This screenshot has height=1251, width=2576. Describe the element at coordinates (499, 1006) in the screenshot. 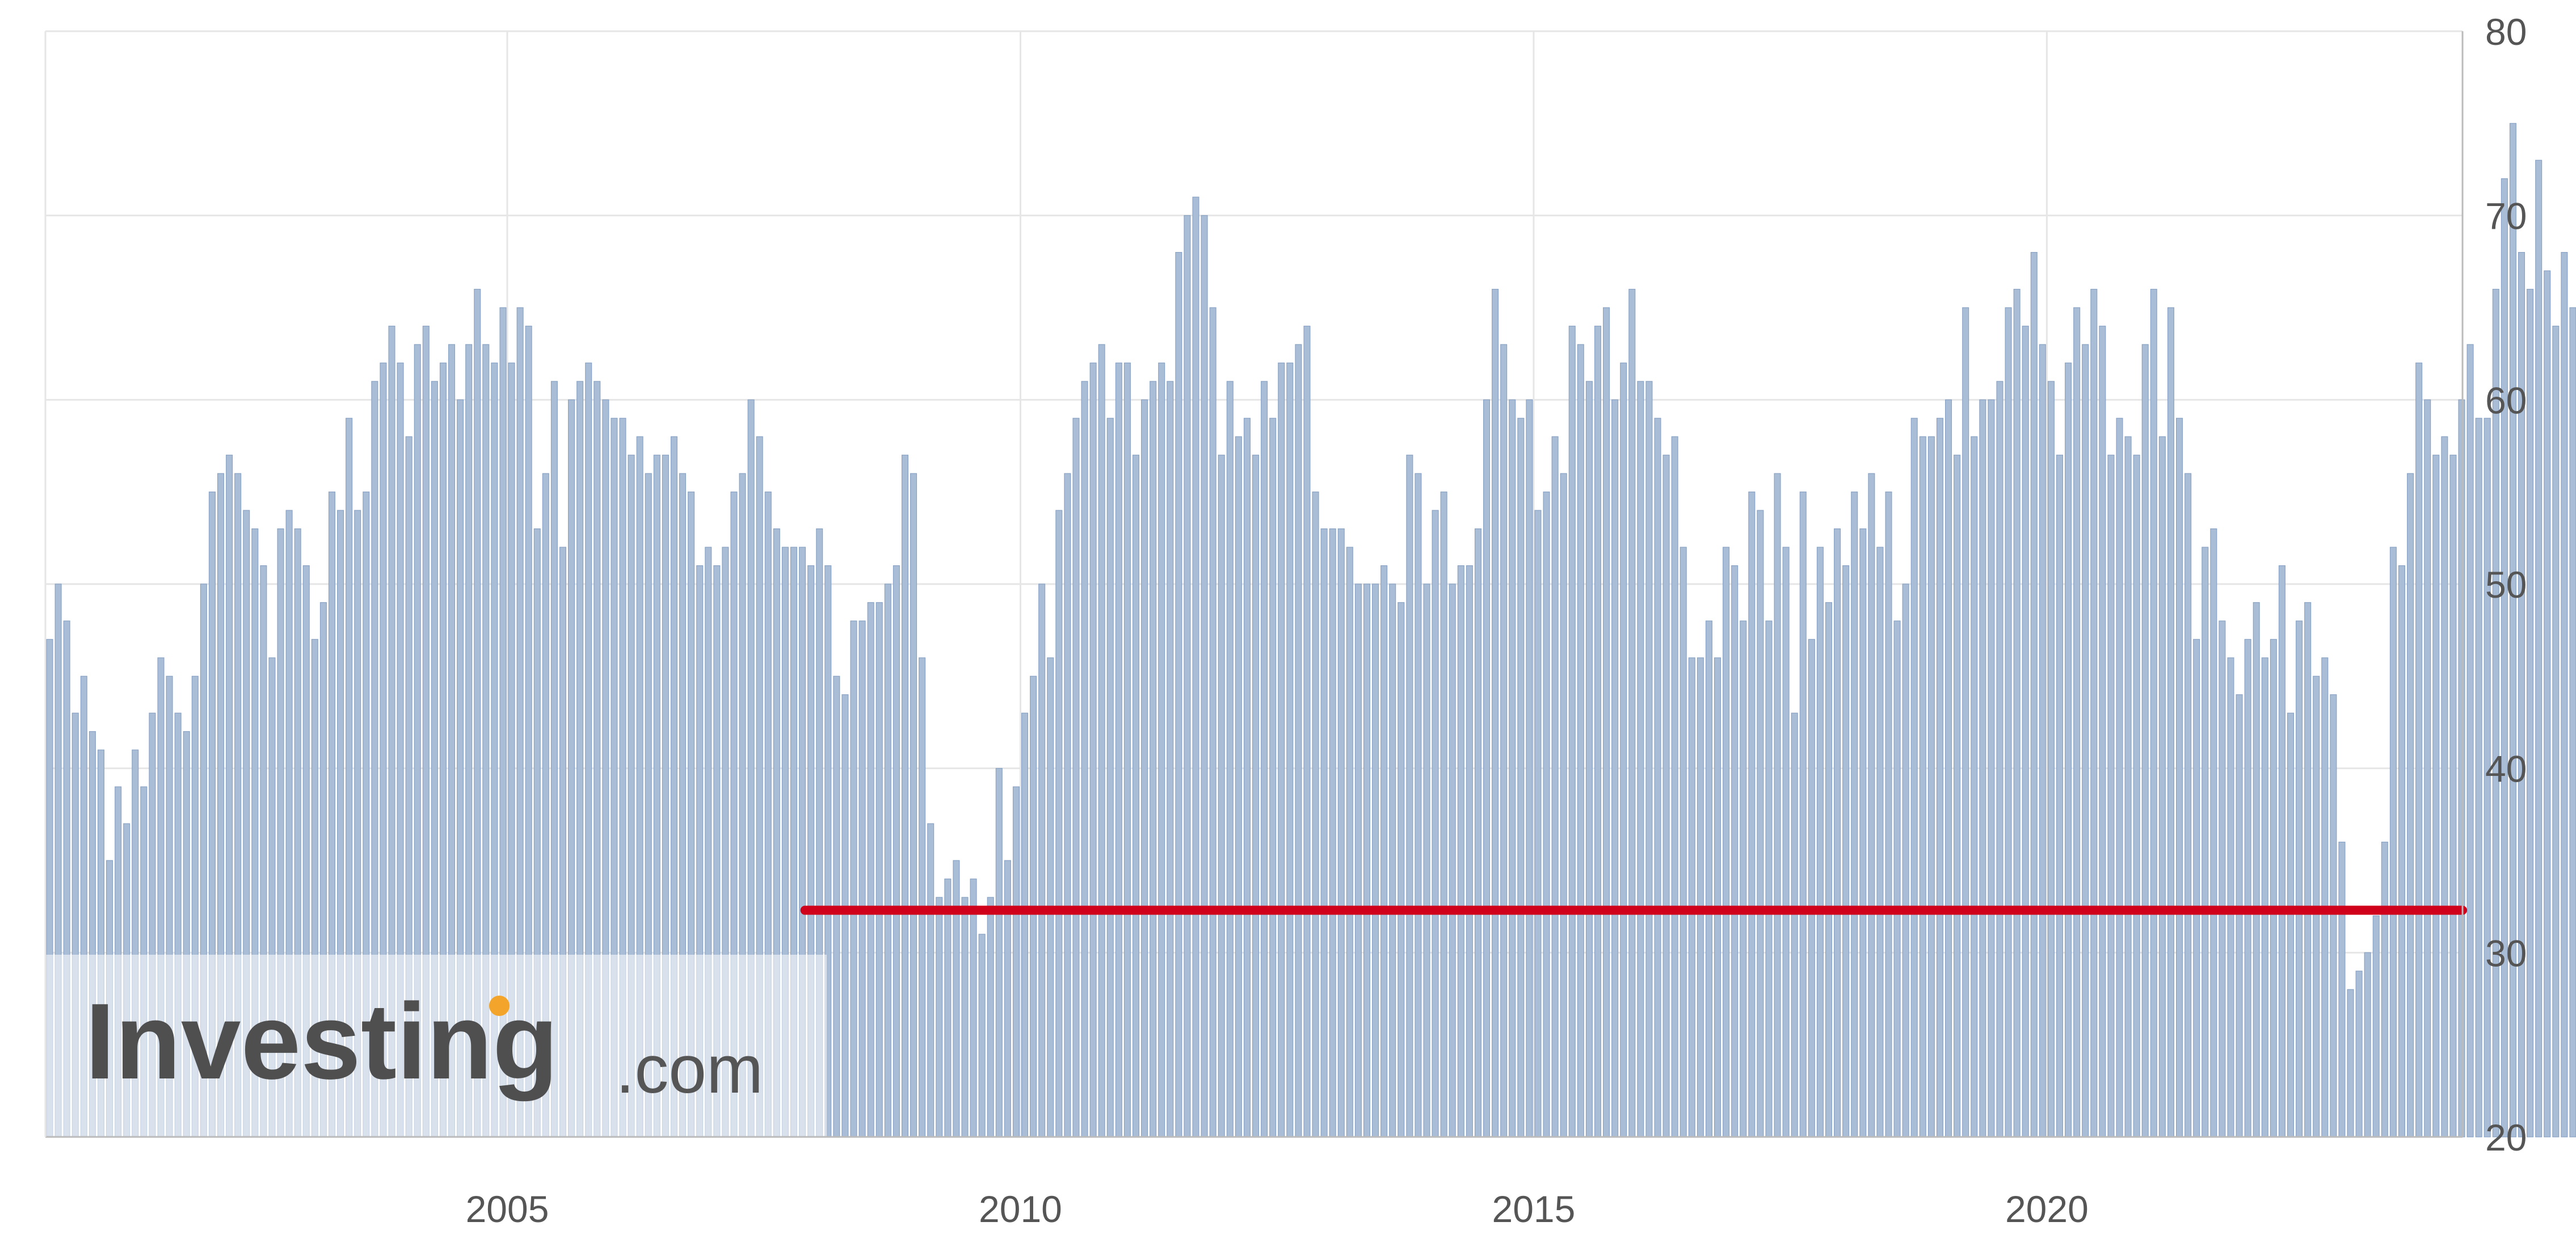

I see `watermark-dot-icon` at that location.